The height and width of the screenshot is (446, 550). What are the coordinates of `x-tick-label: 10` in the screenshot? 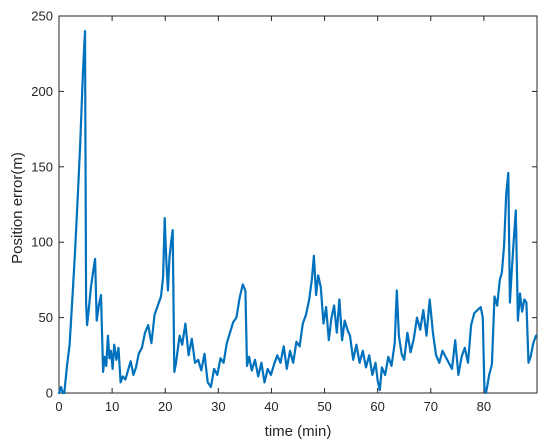 It's located at (112, 406).